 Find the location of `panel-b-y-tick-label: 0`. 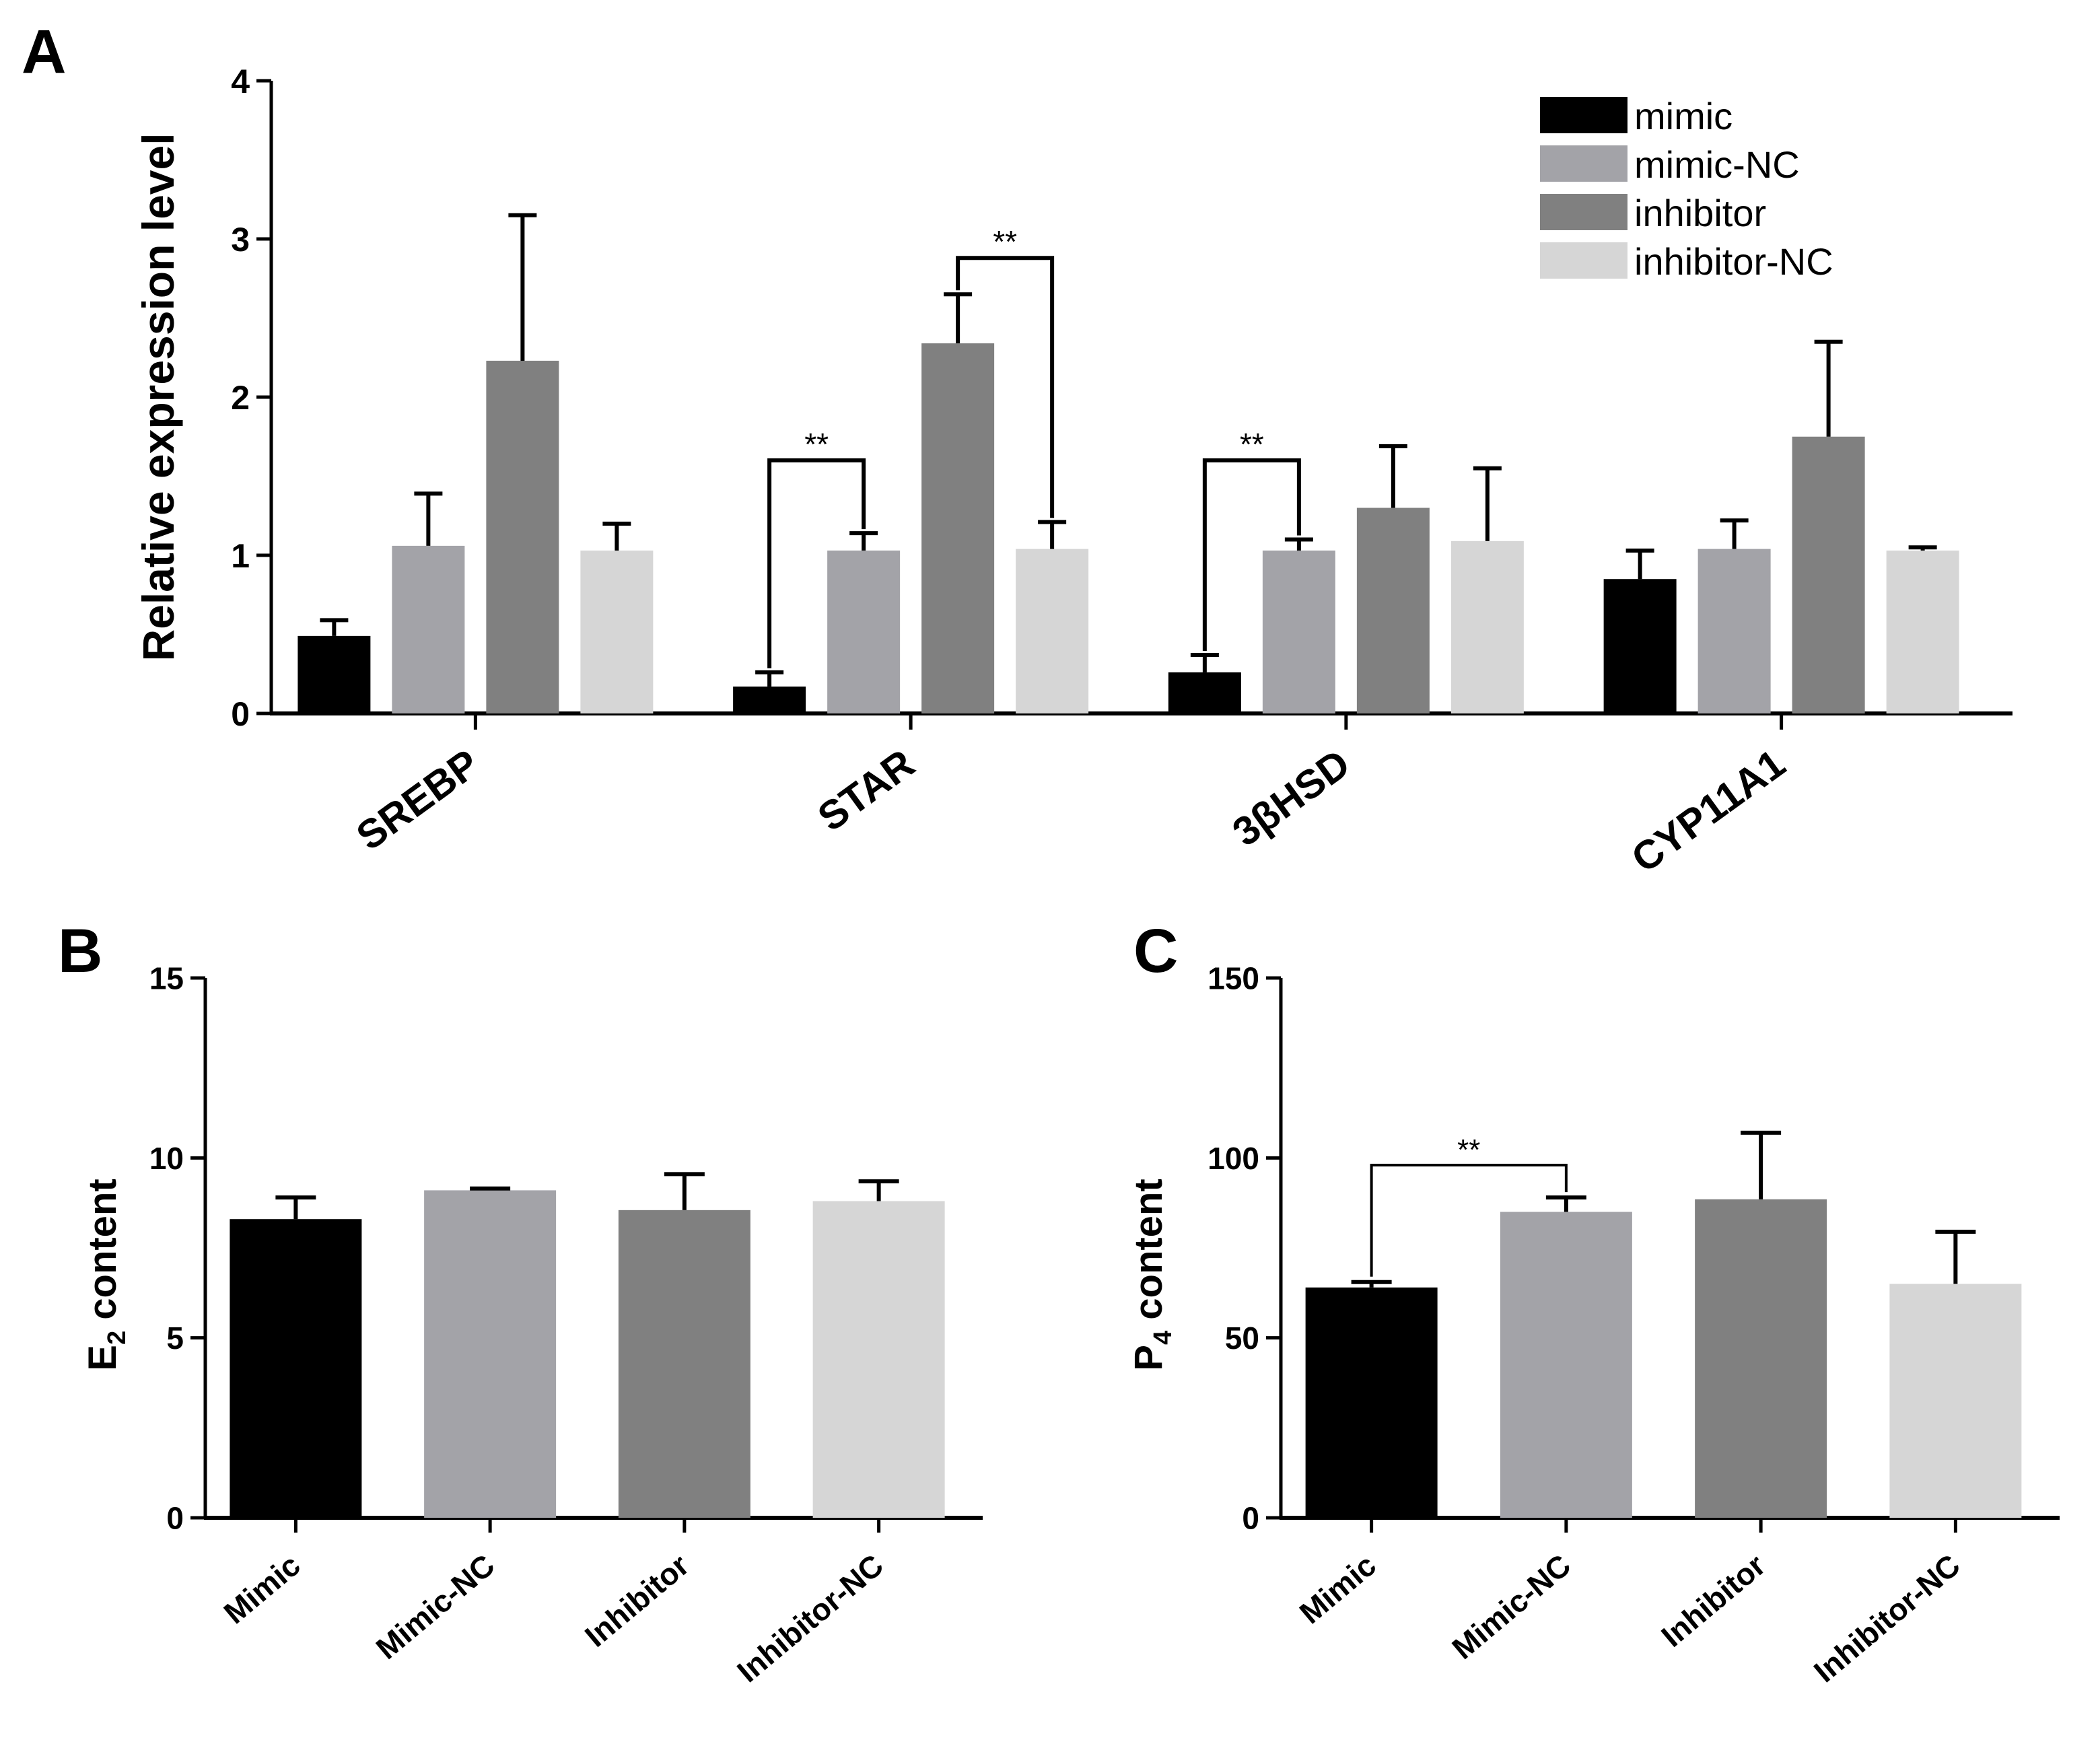

panel-b-y-tick-label: 0 is located at coordinates (175, 1519).